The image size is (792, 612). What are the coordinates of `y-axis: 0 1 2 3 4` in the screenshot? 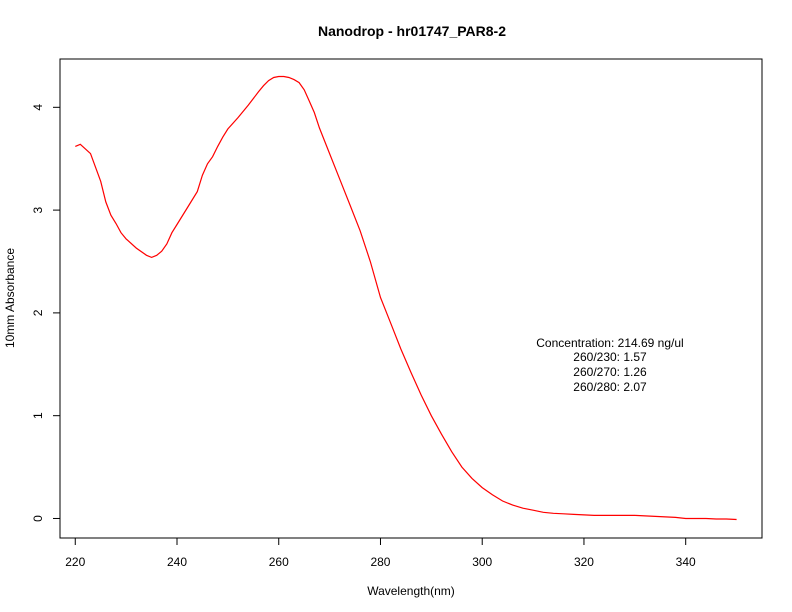 It's located at (45, 313).